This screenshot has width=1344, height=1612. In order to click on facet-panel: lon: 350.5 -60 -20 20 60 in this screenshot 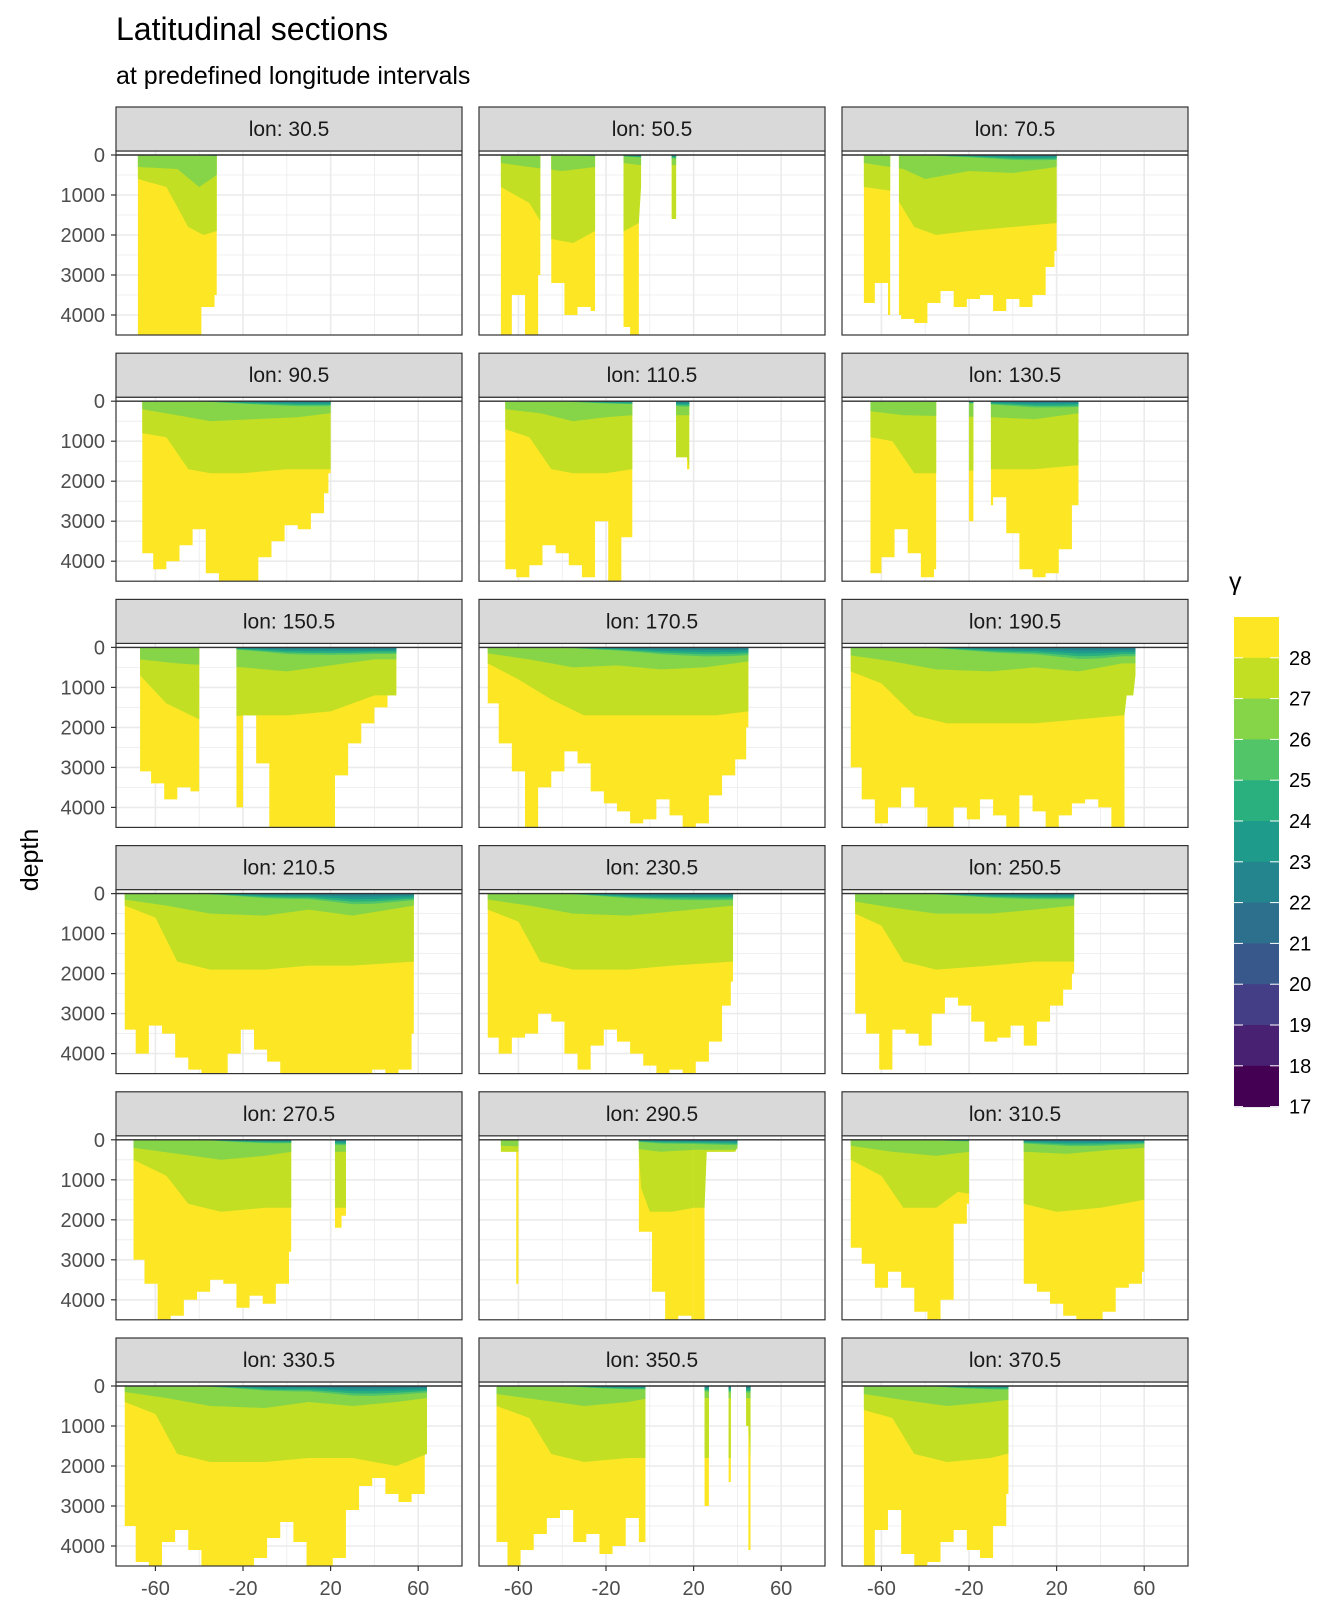, I will do `click(652, 1468)`.